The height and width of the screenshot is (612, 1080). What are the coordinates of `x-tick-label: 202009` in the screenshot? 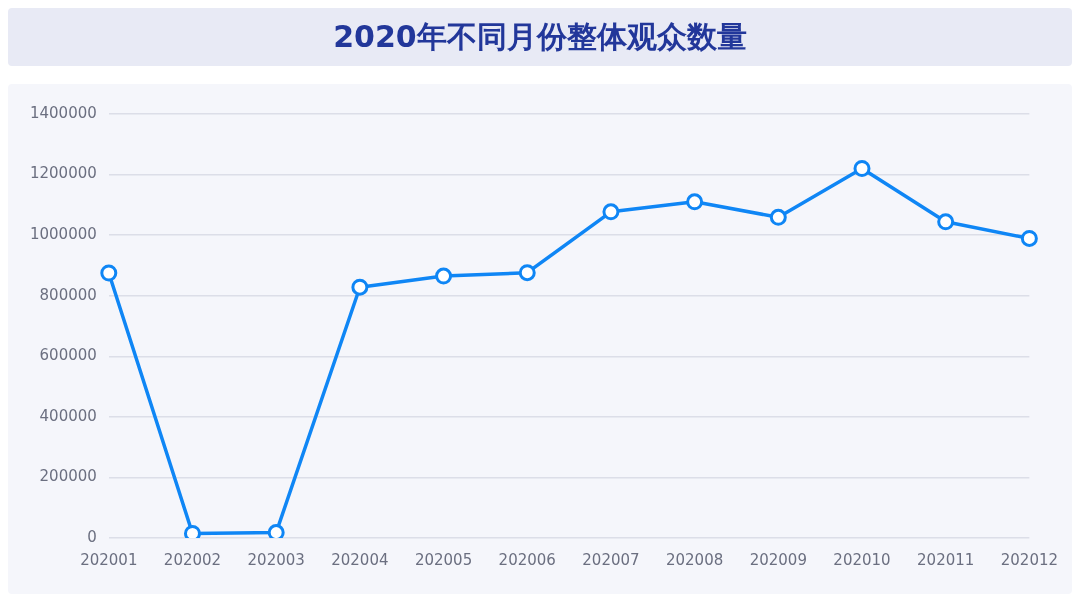 It's located at (778, 559).